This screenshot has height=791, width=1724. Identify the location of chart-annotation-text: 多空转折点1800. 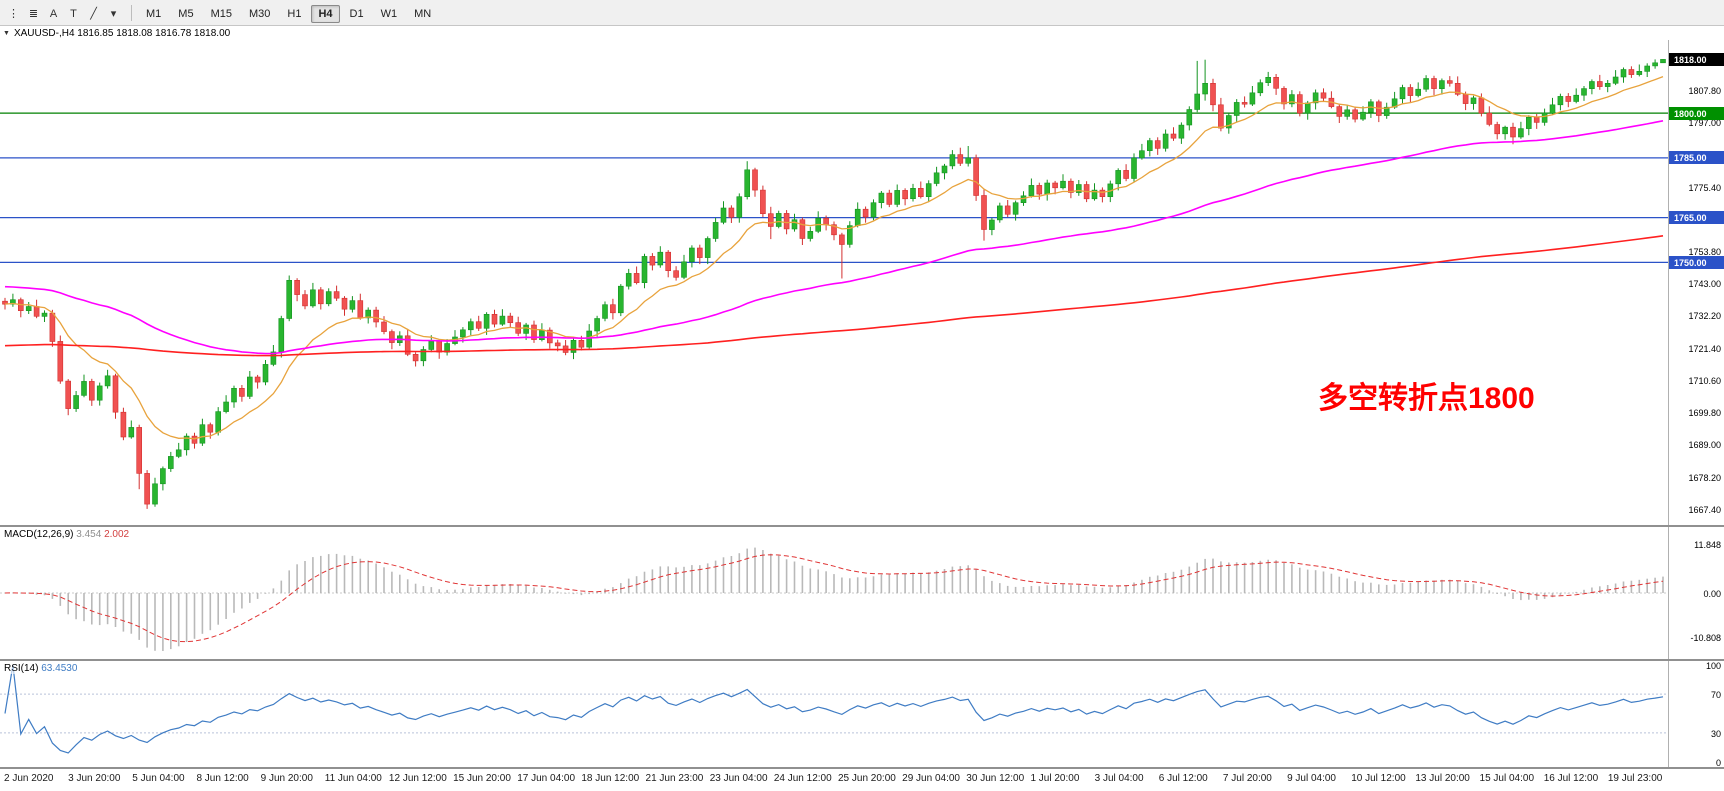
(1426, 398).